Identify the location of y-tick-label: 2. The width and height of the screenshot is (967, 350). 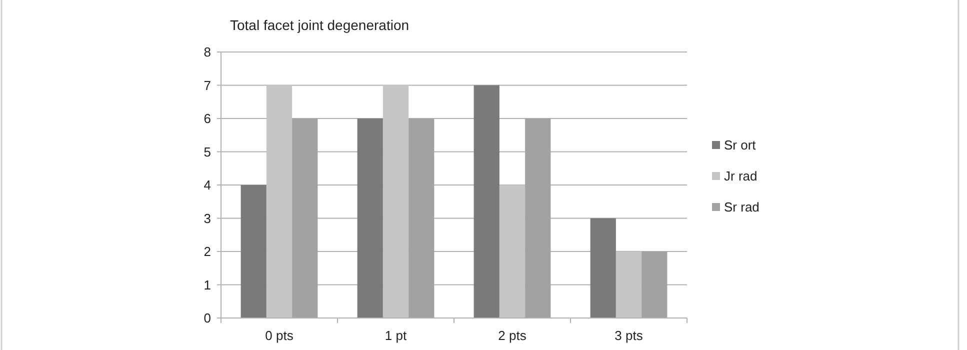
(207, 252).